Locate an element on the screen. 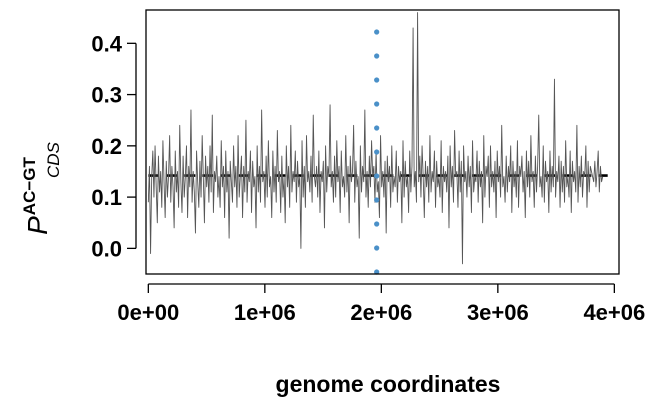 This screenshot has width=655, height=398. x-tick-label: 2e+06 is located at coordinates (381, 312).